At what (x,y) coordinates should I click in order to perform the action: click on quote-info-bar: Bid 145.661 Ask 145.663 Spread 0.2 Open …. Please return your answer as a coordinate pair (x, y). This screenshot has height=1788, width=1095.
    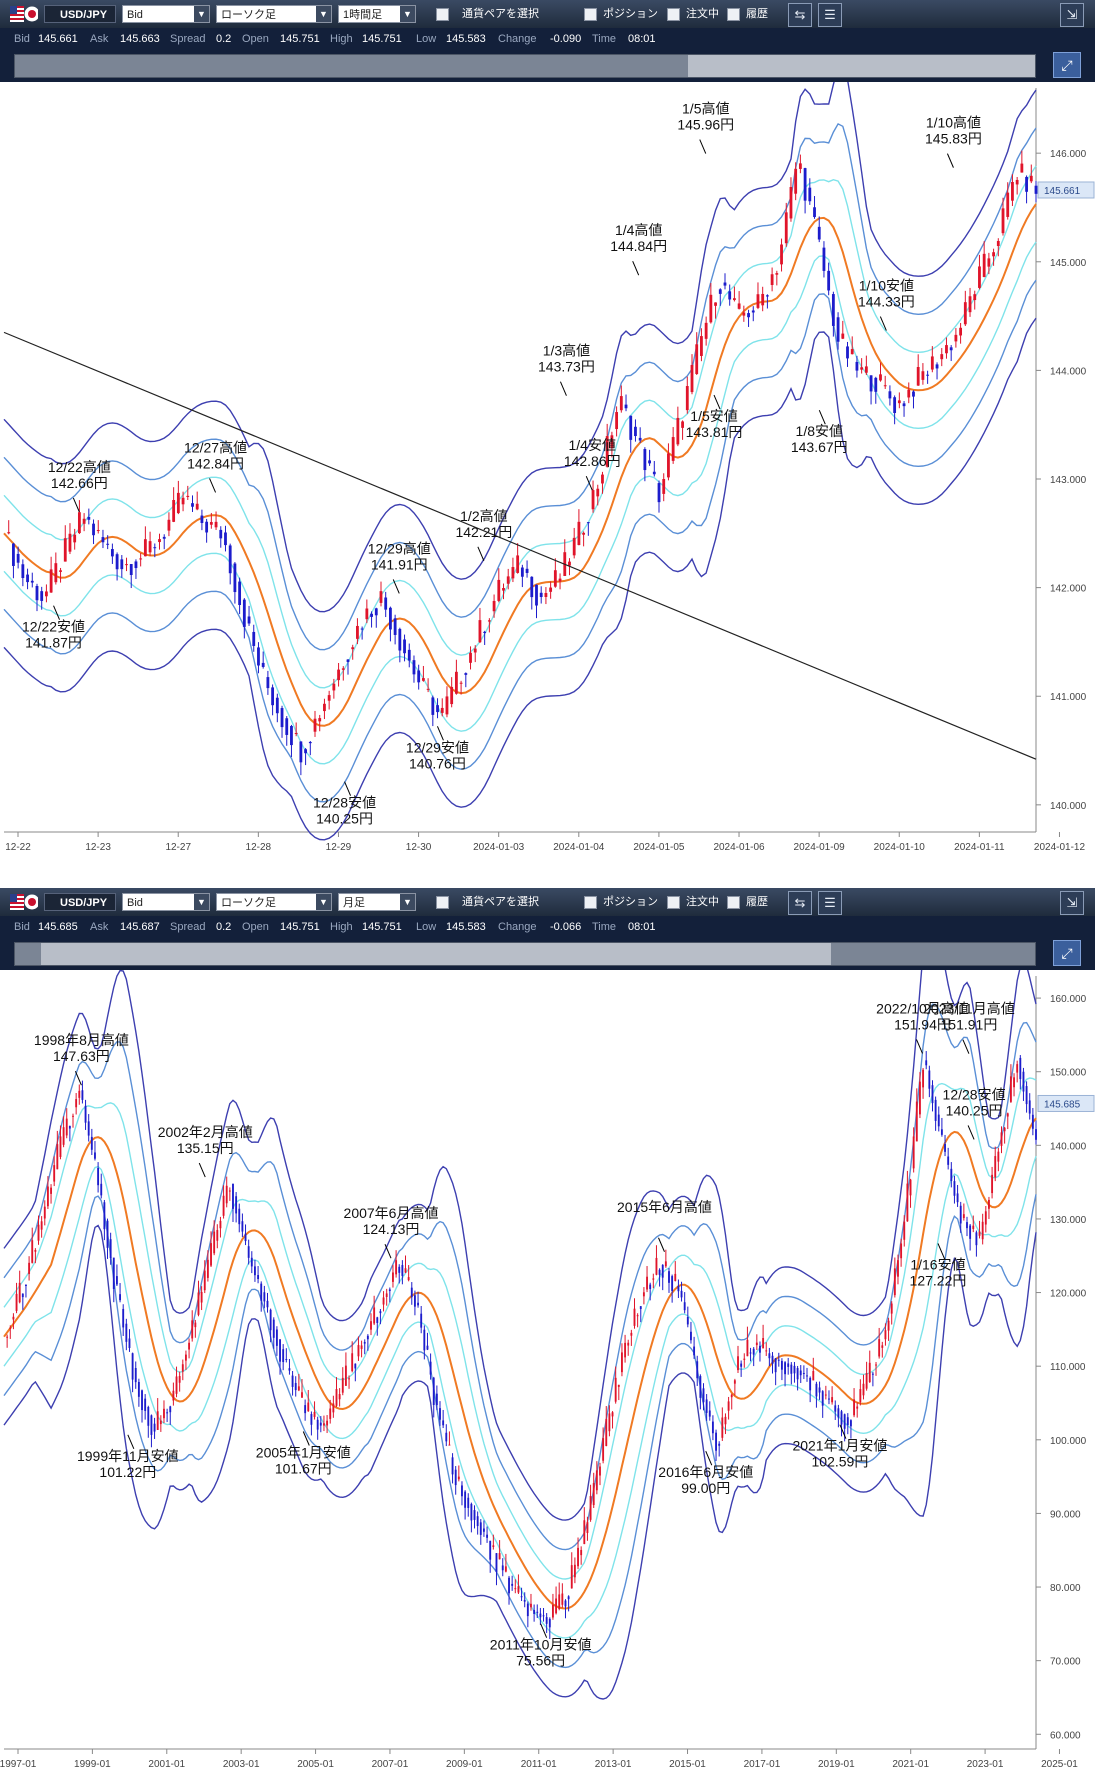
    Looking at the image, I should click on (547, 39).